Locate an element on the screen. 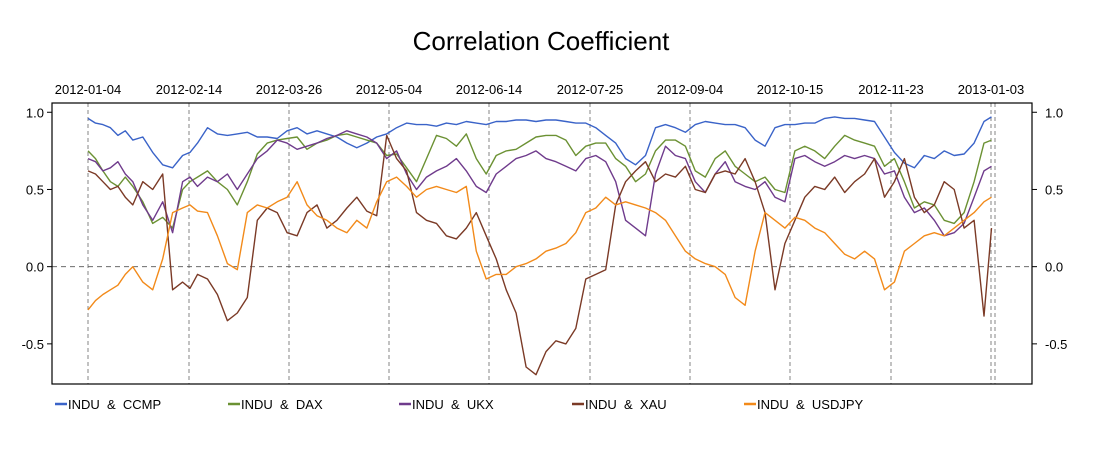 The height and width of the screenshot is (472, 1100). legend-label: INDU & UKX is located at coordinates (453, 404).